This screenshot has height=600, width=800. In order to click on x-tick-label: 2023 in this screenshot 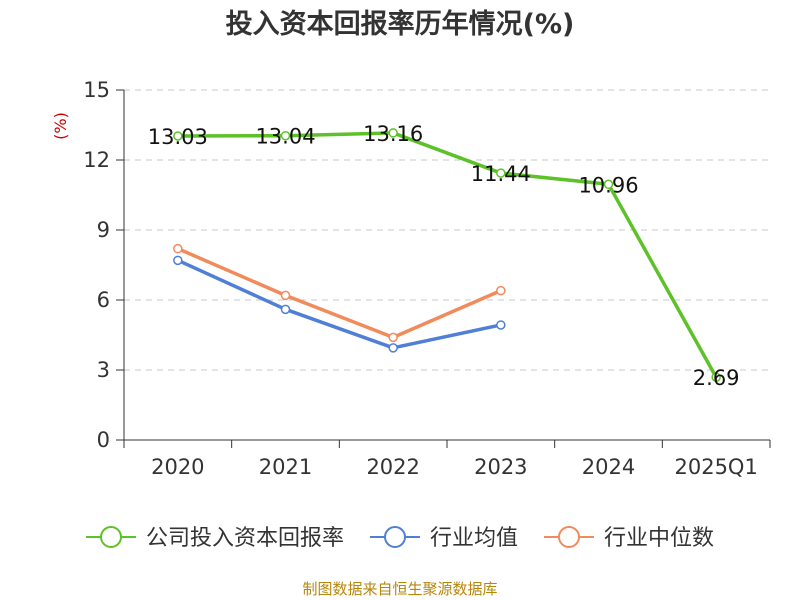, I will do `click(500, 467)`.